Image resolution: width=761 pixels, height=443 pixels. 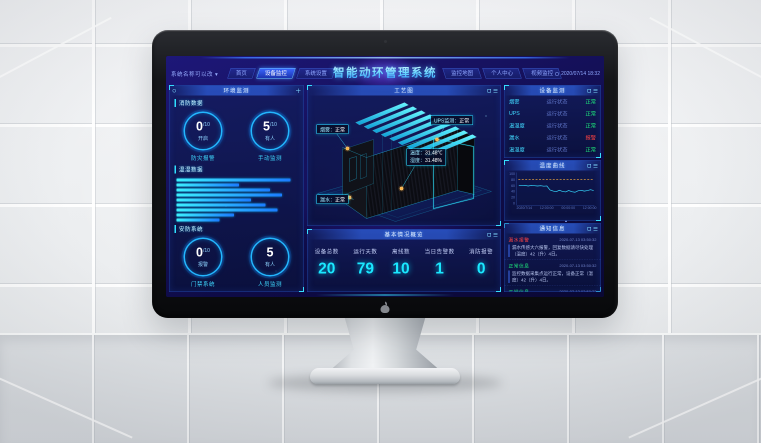 I want to click on env-bar-chart, so click(x=236, y=200).